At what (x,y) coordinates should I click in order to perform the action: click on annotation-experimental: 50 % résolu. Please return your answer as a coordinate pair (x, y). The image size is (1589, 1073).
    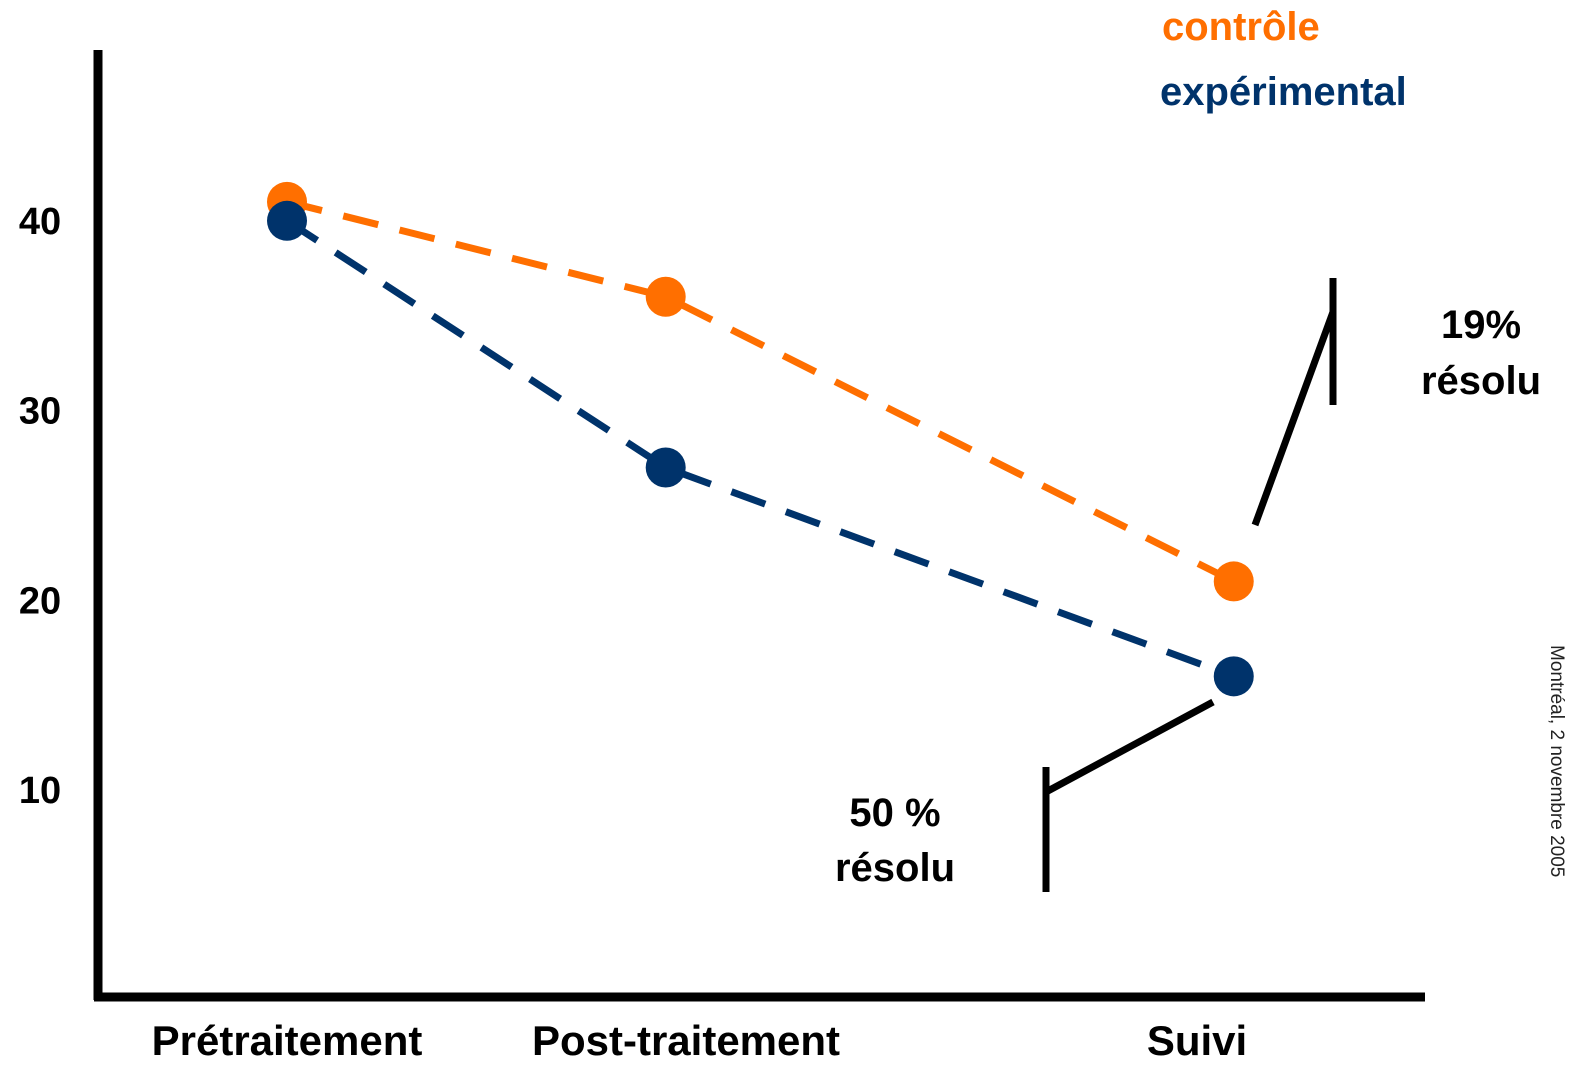
    Looking at the image, I should click on (1025, 795).